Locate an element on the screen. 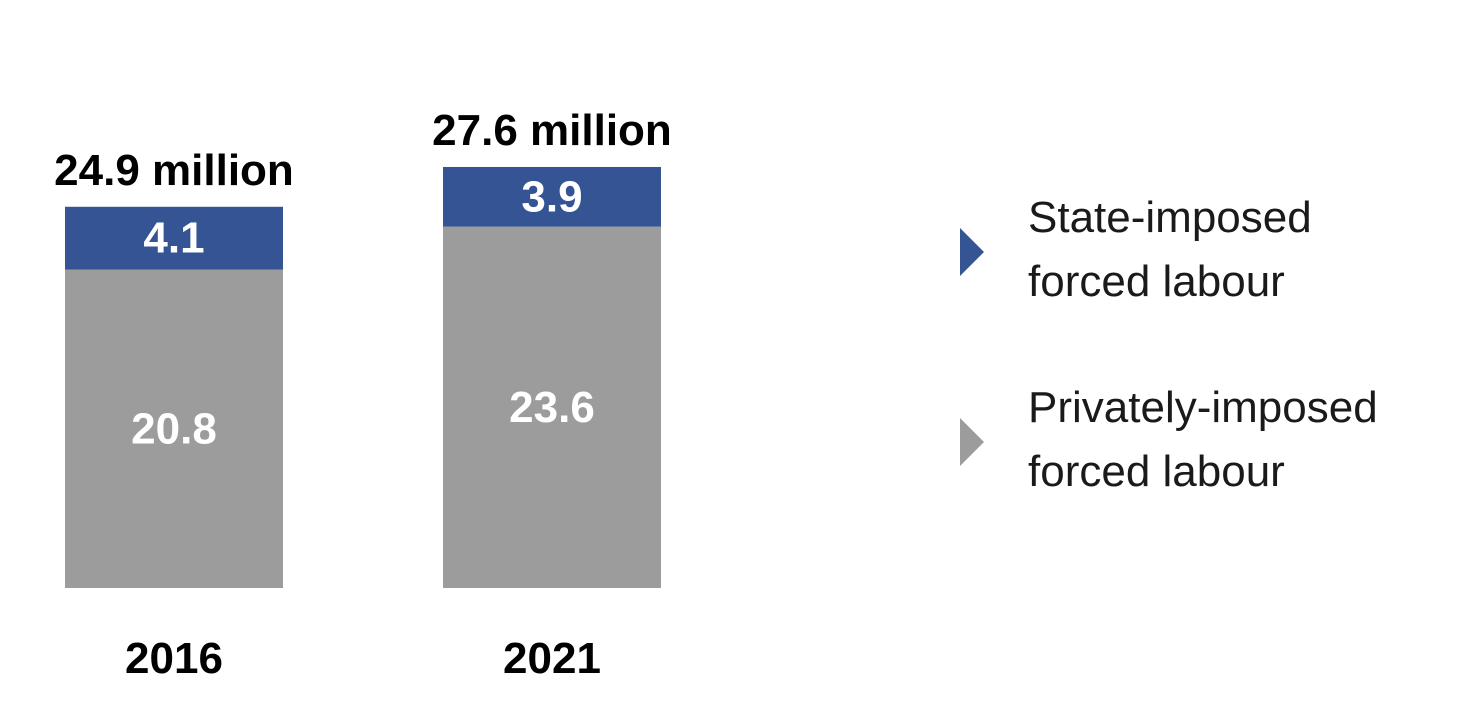  segment-value-label: 3.9 is located at coordinates (551, 196).